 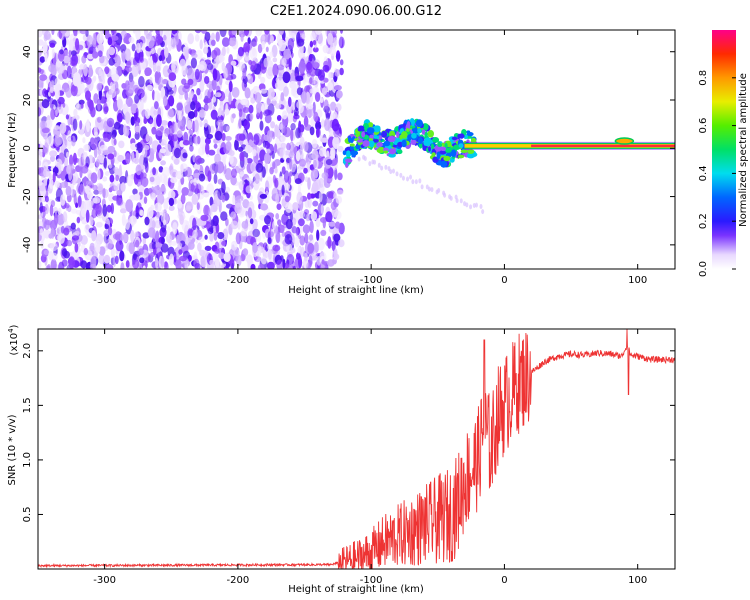 What do you see at coordinates (504, 280) in the screenshot?
I see `x-tick-label: 0` at bounding box center [504, 280].